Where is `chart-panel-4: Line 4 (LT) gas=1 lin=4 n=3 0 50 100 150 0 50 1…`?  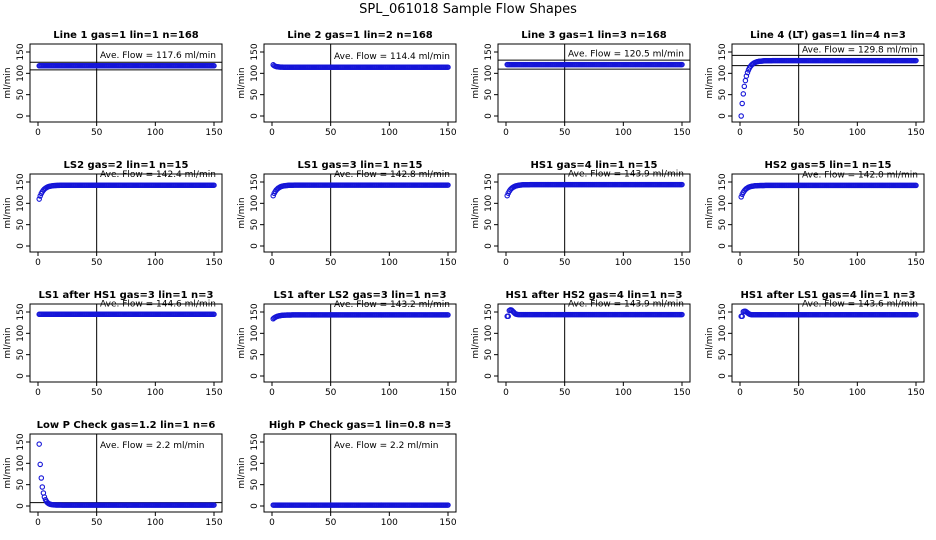
chart-panel-4: Line 4 (LT) gas=1 lin=4 n=3 0 50 100 150 0 50 1… is located at coordinates (815, 84).